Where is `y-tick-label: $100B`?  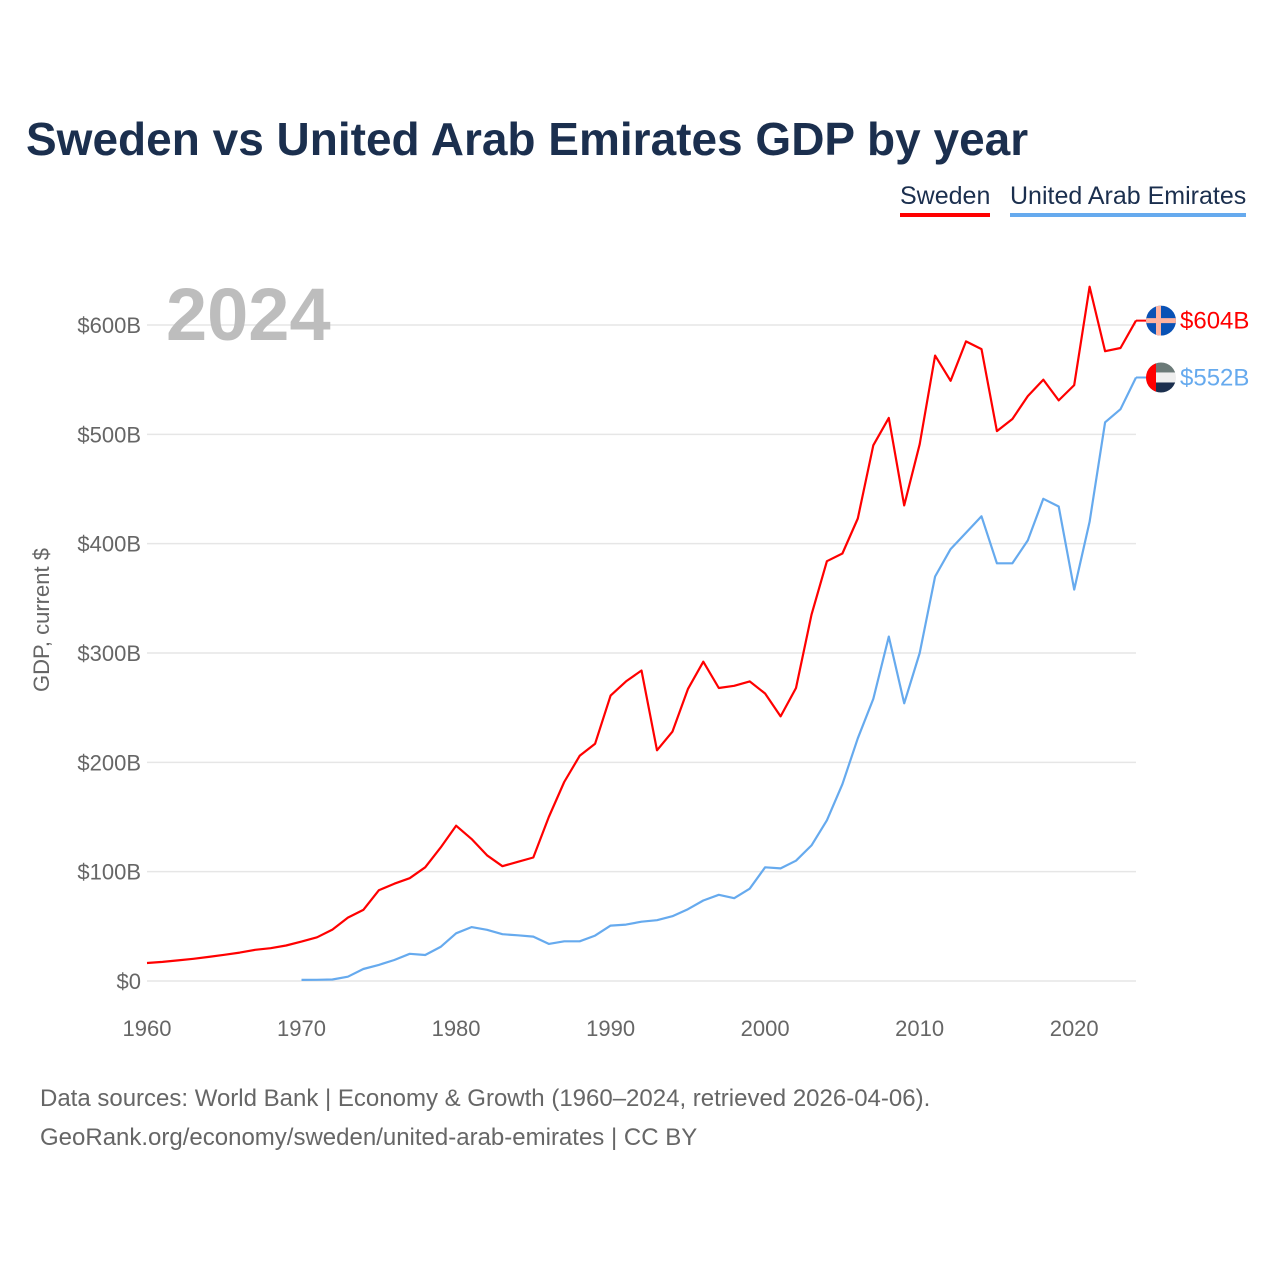 y-tick-label: $100B is located at coordinates (109, 872).